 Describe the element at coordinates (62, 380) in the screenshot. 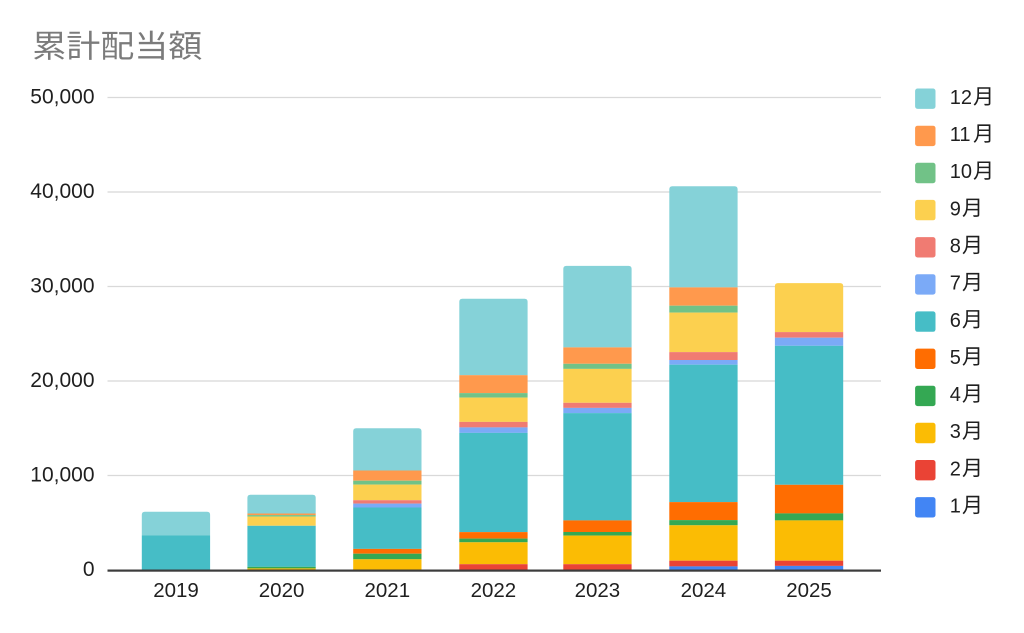

I see `svg-text: 20,000` at that location.